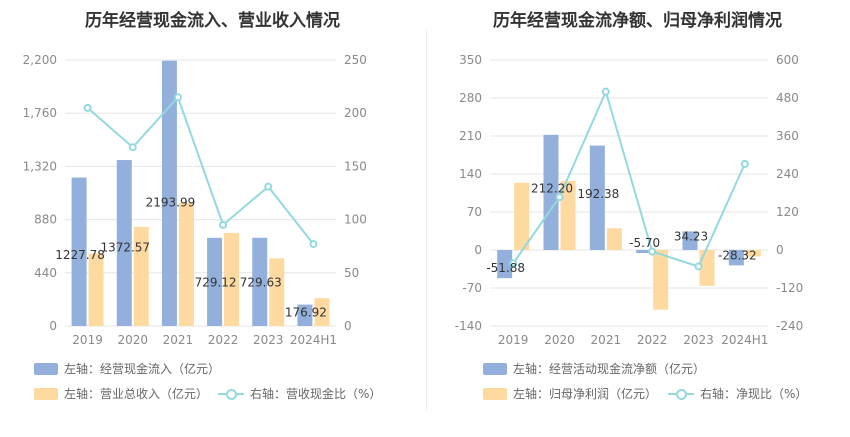 The image size is (850, 437). I want to click on legend-label: 左轴：经营现金流入（亿元）, so click(142, 369).